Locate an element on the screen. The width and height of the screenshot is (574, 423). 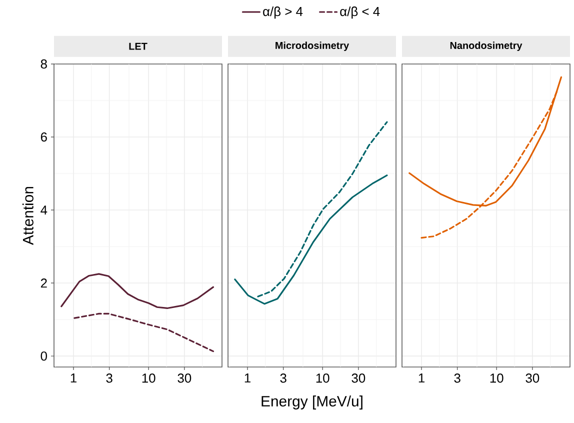
chart-title: Microdosimetry is located at coordinates (313, 46).